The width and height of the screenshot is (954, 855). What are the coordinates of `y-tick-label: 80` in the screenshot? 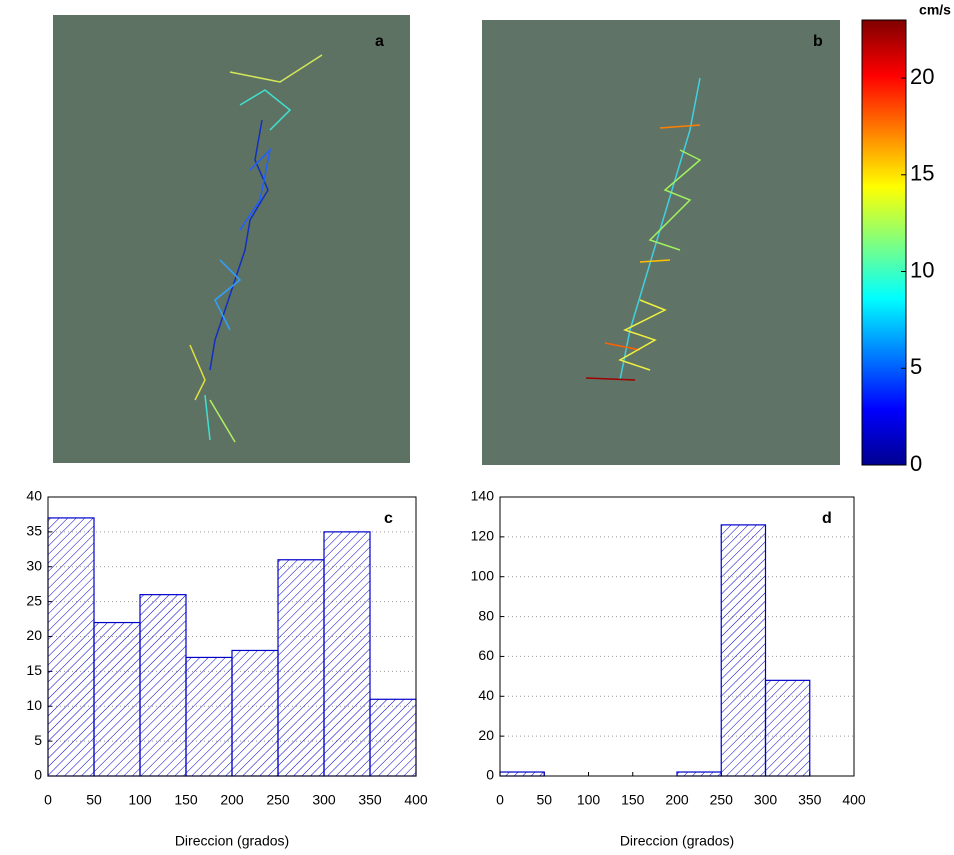 It's located at (486, 615).